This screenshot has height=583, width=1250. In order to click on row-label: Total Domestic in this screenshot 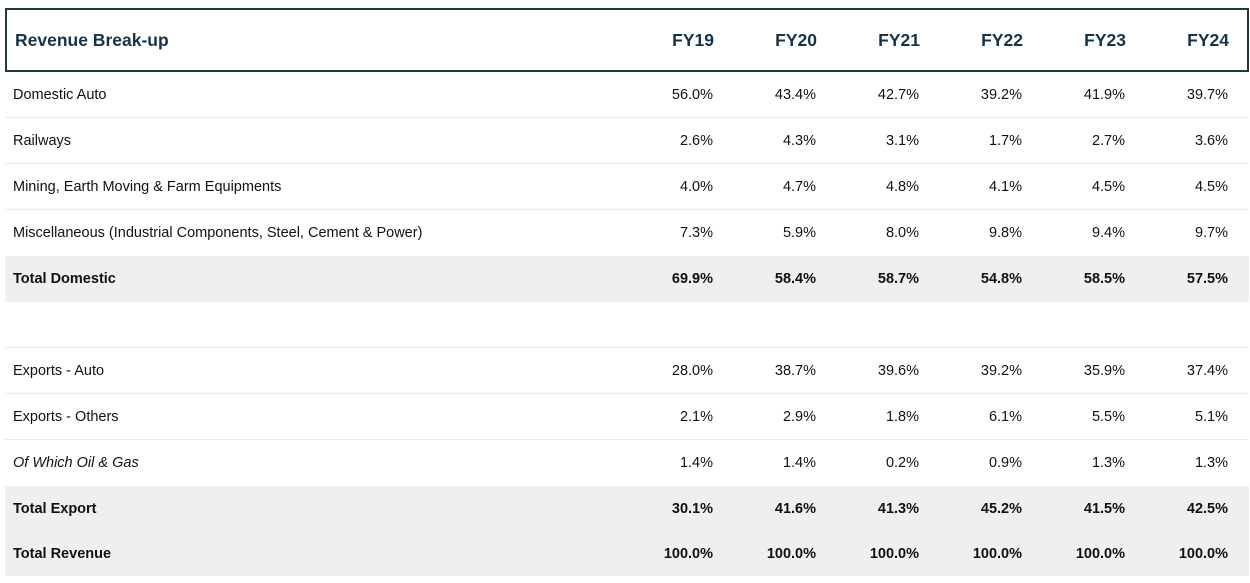, I will do `click(64, 279)`.